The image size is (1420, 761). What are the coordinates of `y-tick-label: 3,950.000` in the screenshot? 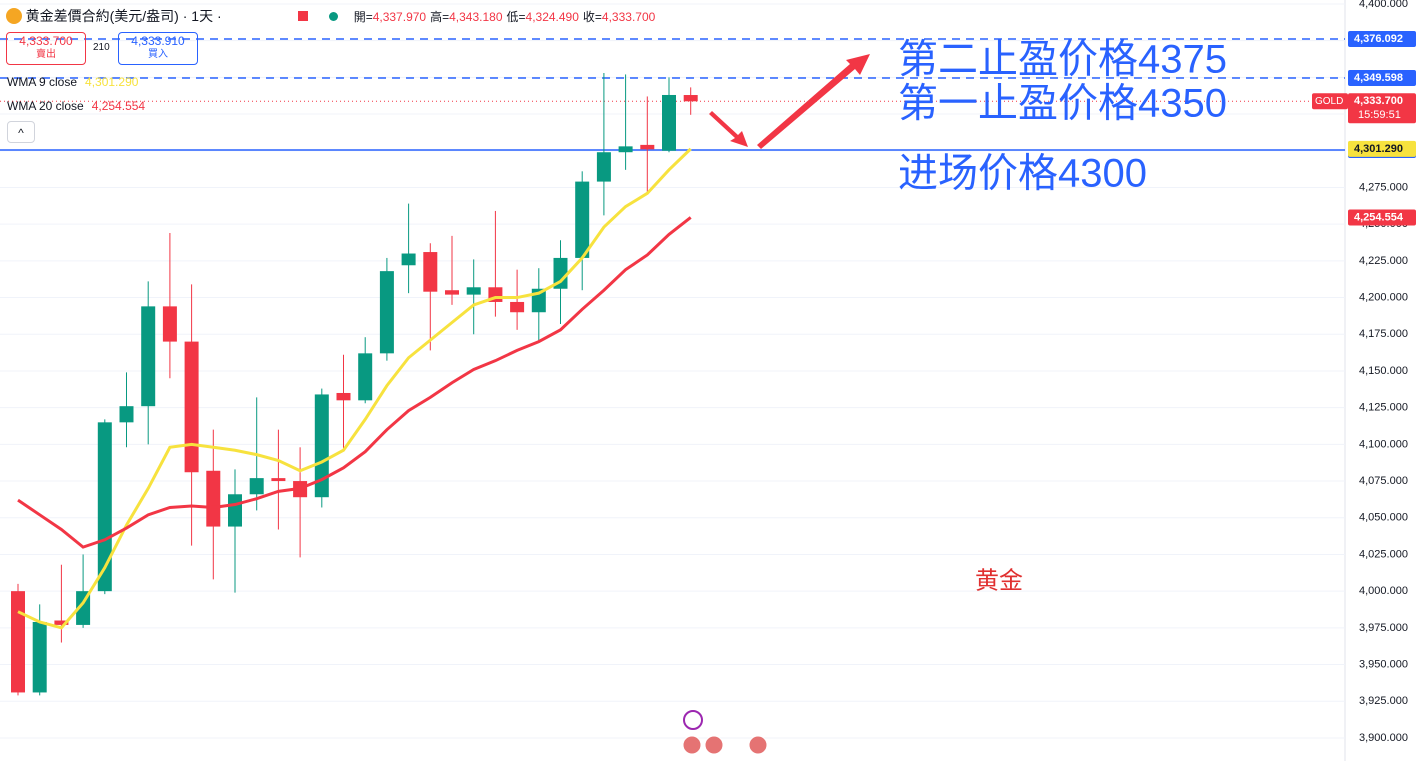 It's located at (1383, 664).